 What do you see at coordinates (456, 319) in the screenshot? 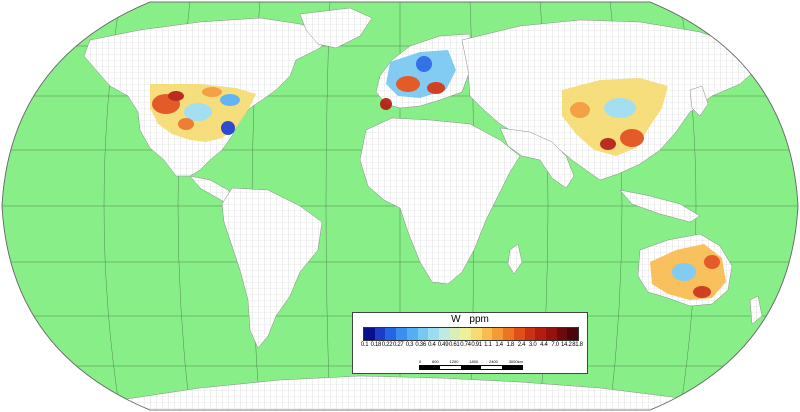
I see `legend-element: W` at bounding box center [456, 319].